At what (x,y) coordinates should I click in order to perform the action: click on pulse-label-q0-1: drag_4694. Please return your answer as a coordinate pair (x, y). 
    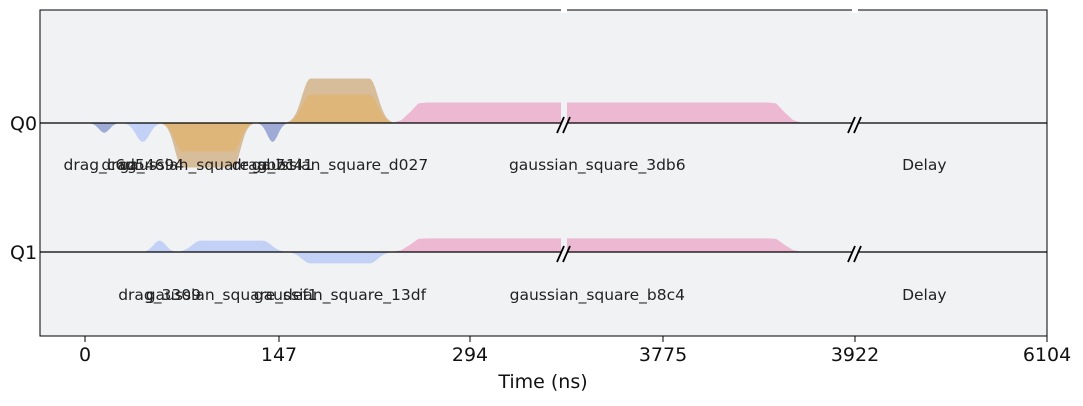
    Looking at the image, I should click on (142, 165).